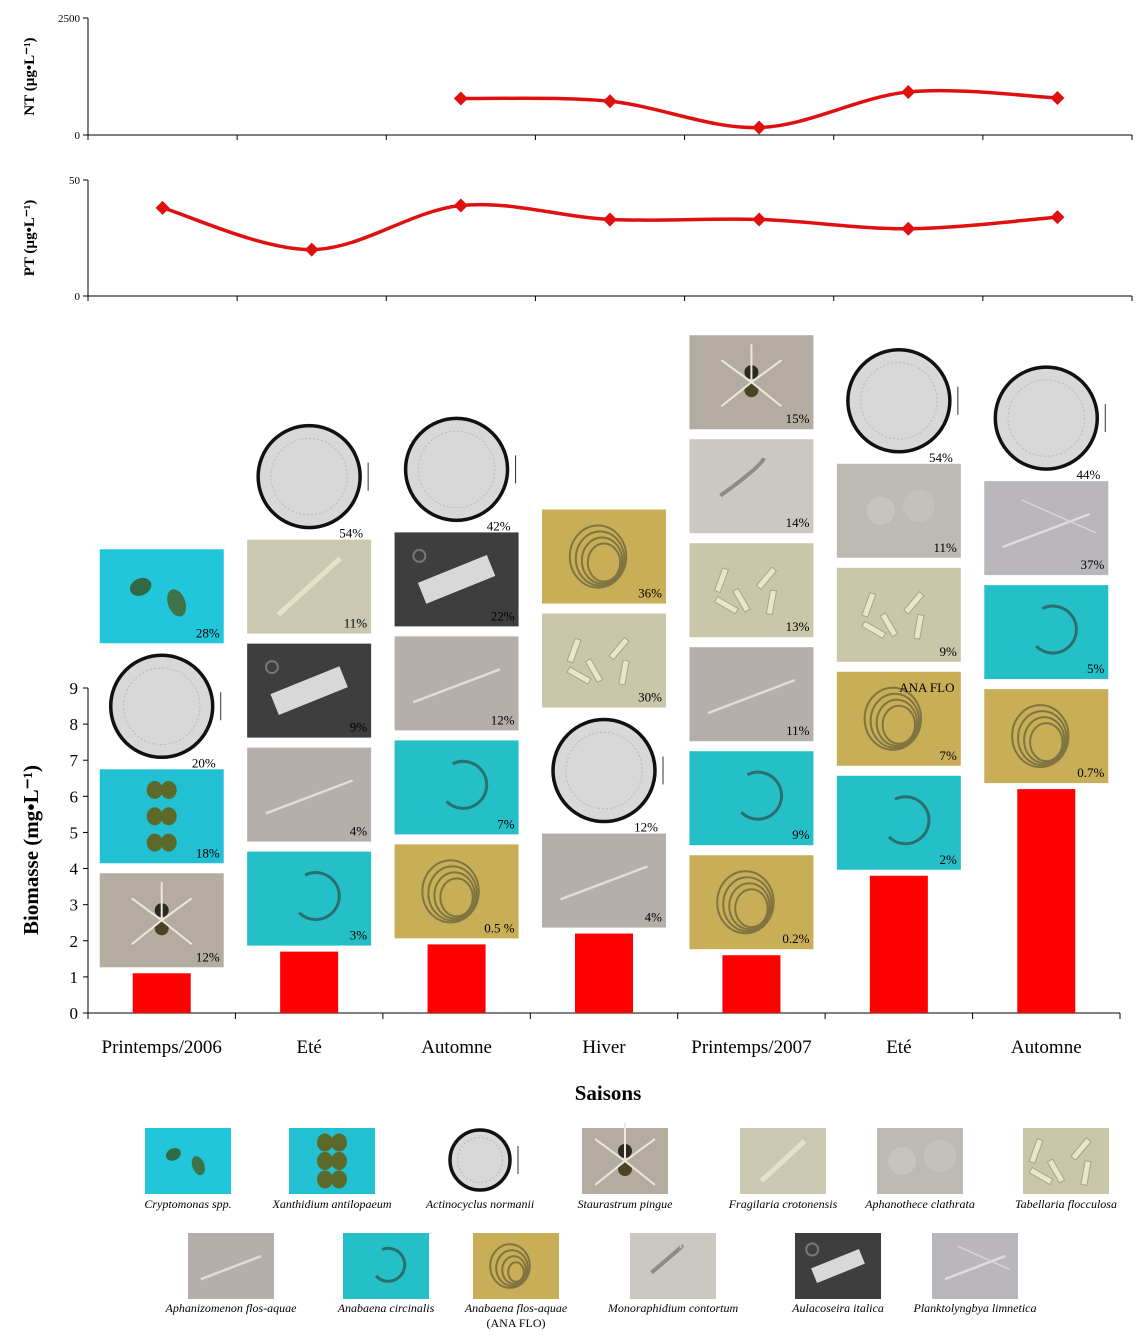 This screenshot has height=1336, width=1136. What do you see at coordinates (1096, 668) in the screenshot?
I see `composition-percentage: 5%` at bounding box center [1096, 668].